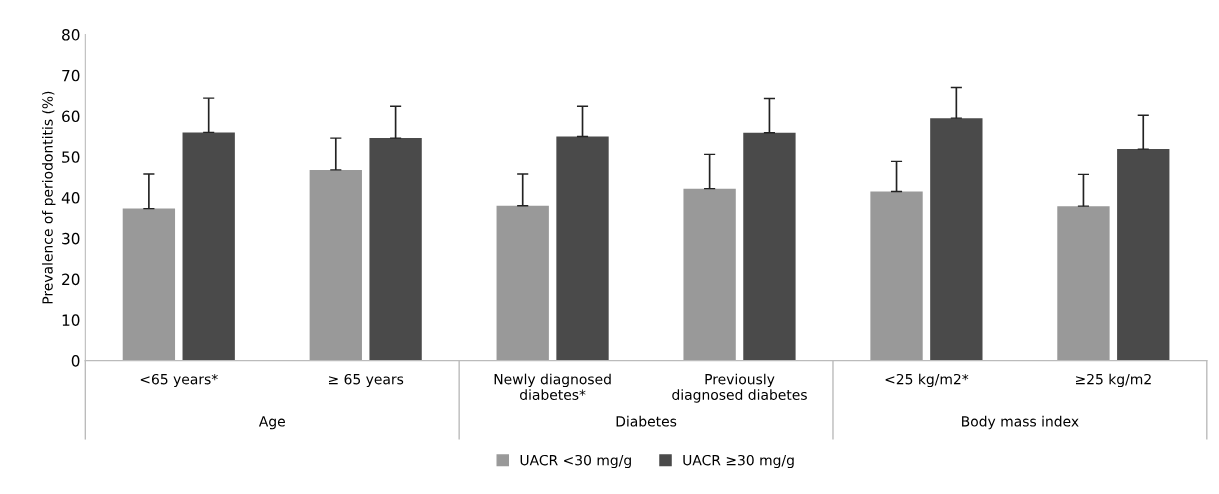 The width and height of the screenshot is (1219, 494). What do you see at coordinates (927, 380) in the screenshot?
I see `x-tick-label: <25 kg/m2*` at bounding box center [927, 380].